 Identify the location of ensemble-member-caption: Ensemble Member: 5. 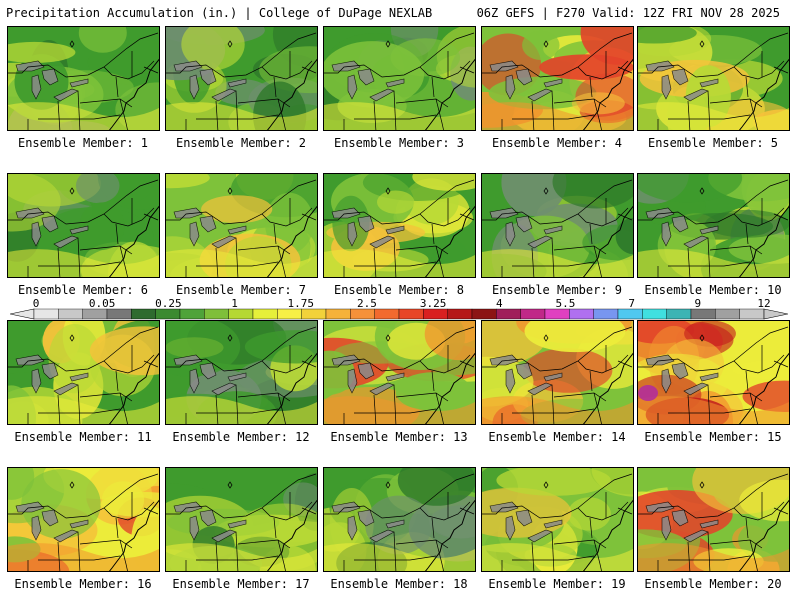
(713, 143).